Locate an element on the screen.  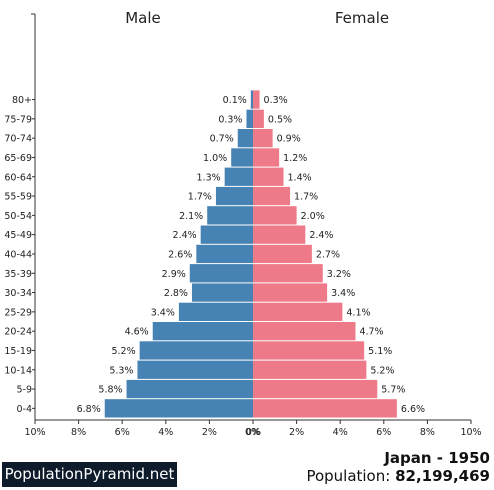
label-female-20-24: 4.7% is located at coordinates (371, 332).